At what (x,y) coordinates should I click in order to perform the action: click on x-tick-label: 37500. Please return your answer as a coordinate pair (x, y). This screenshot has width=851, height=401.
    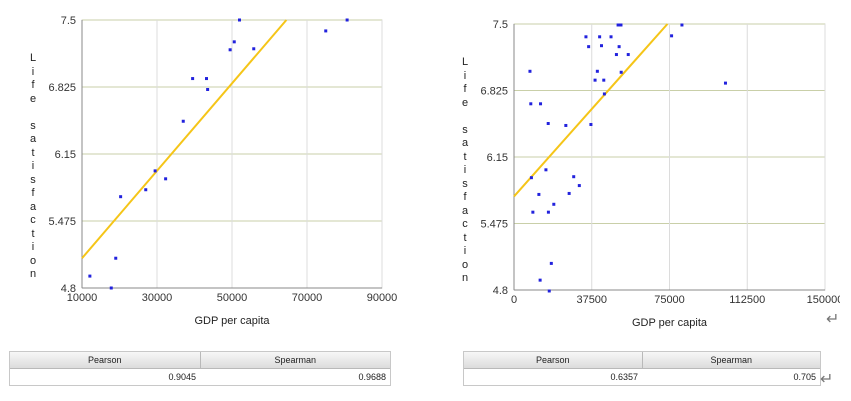
    Looking at the image, I should click on (591, 300).